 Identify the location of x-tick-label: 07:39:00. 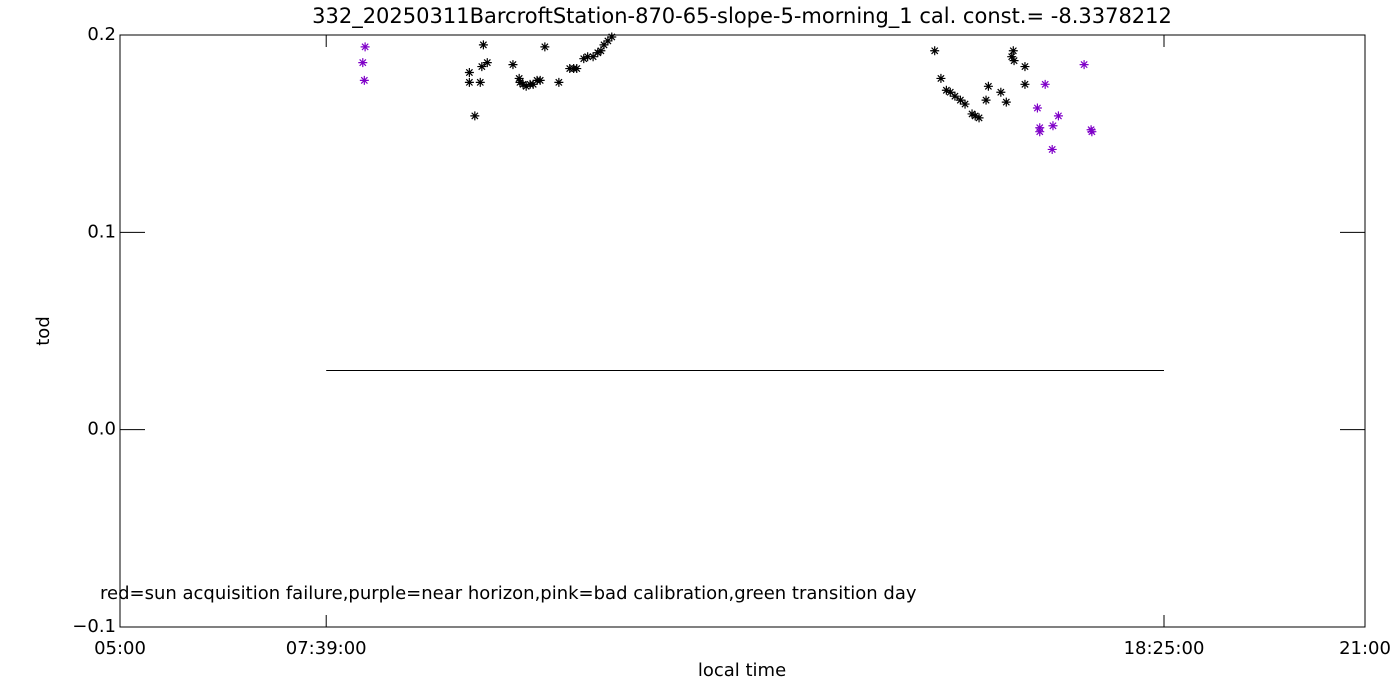
(326, 648).